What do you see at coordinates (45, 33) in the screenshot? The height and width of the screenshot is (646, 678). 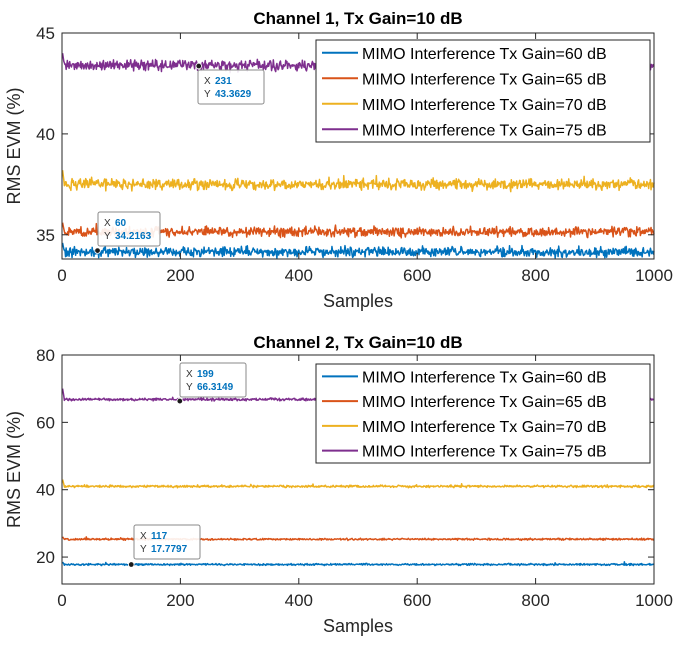 I see `y-tick-label: 45` at bounding box center [45, 33].